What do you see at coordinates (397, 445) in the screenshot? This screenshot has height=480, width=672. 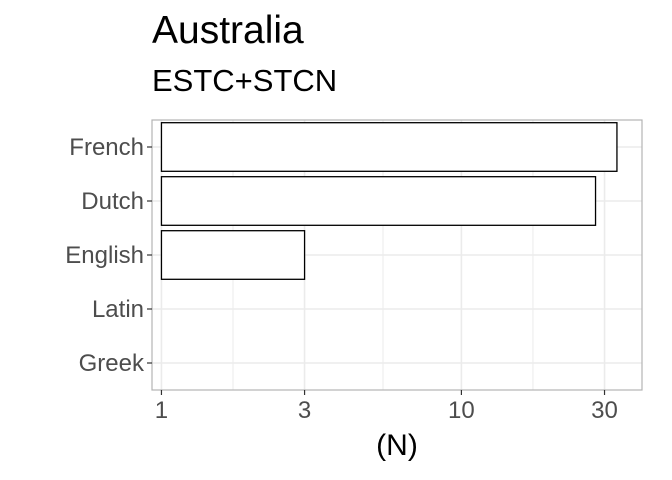 I see `x-axis-title: (N)` at bounding box center [397, 445].